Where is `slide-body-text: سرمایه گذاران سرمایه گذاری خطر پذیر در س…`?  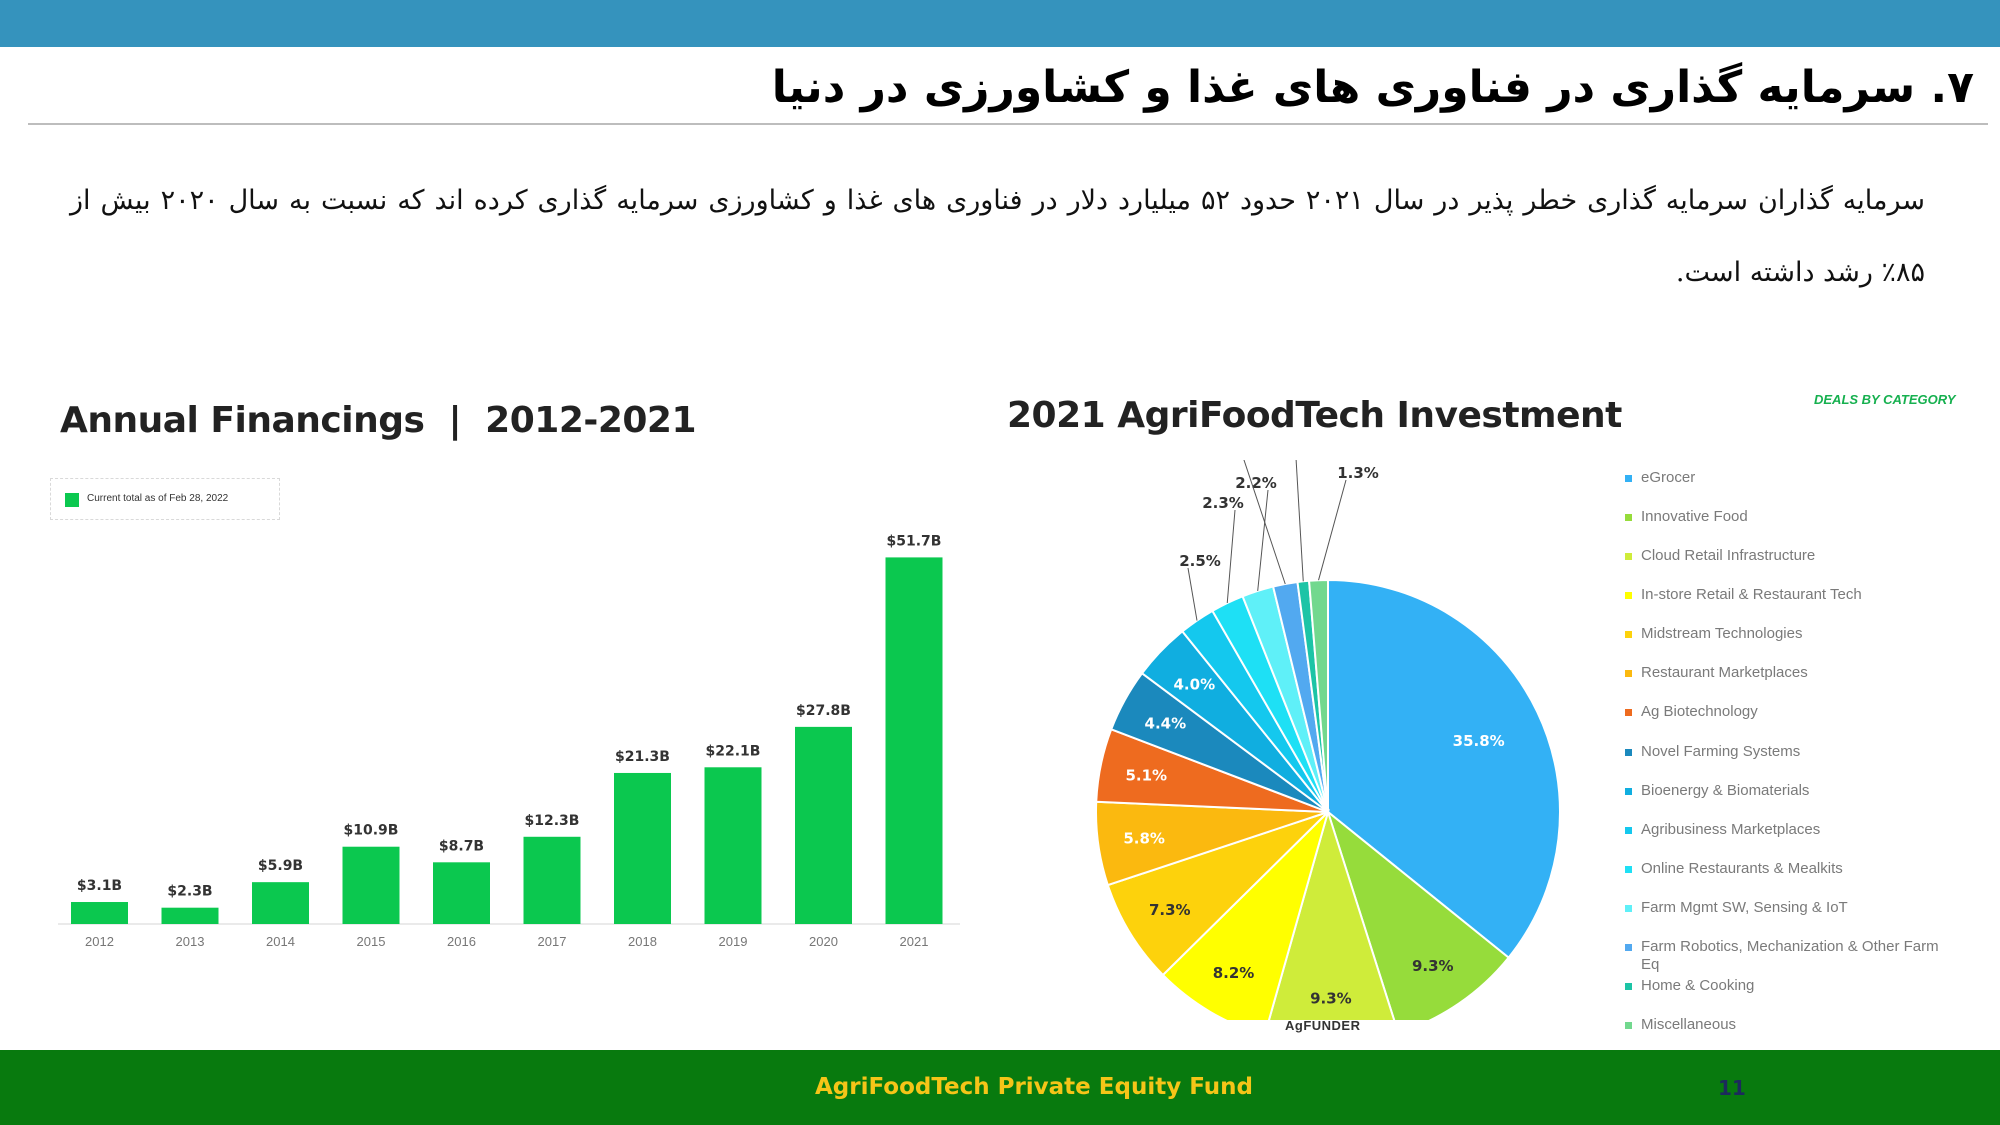 slide-body-text: سرمایه گذاران سرمایه گذاری خطر پذیر در س… is located at coordinates (998, 236).